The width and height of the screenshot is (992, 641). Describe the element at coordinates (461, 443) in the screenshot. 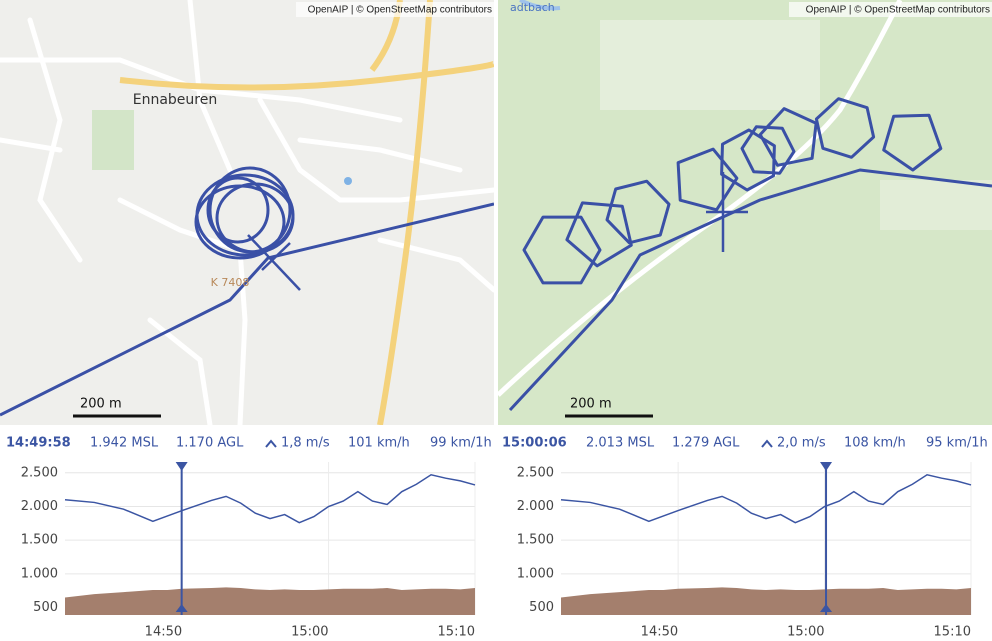

I see `stat-wind: 99 km/1h` at that location.